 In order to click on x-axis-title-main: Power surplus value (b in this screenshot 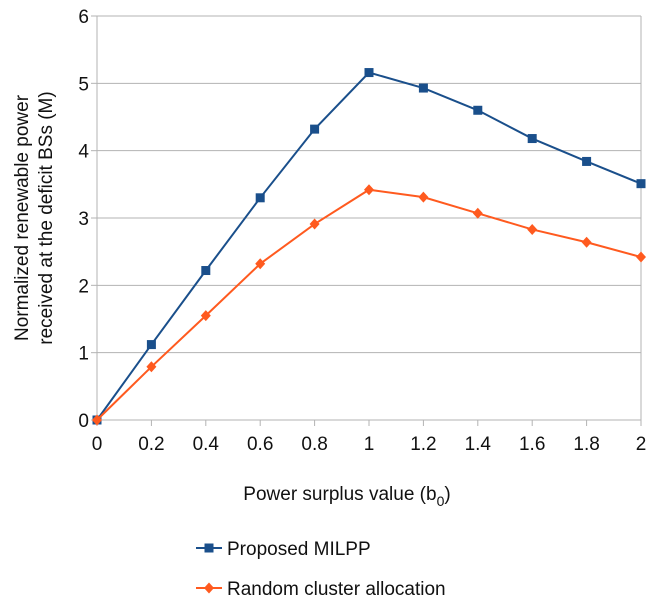, I will do `click(339, 494)`.